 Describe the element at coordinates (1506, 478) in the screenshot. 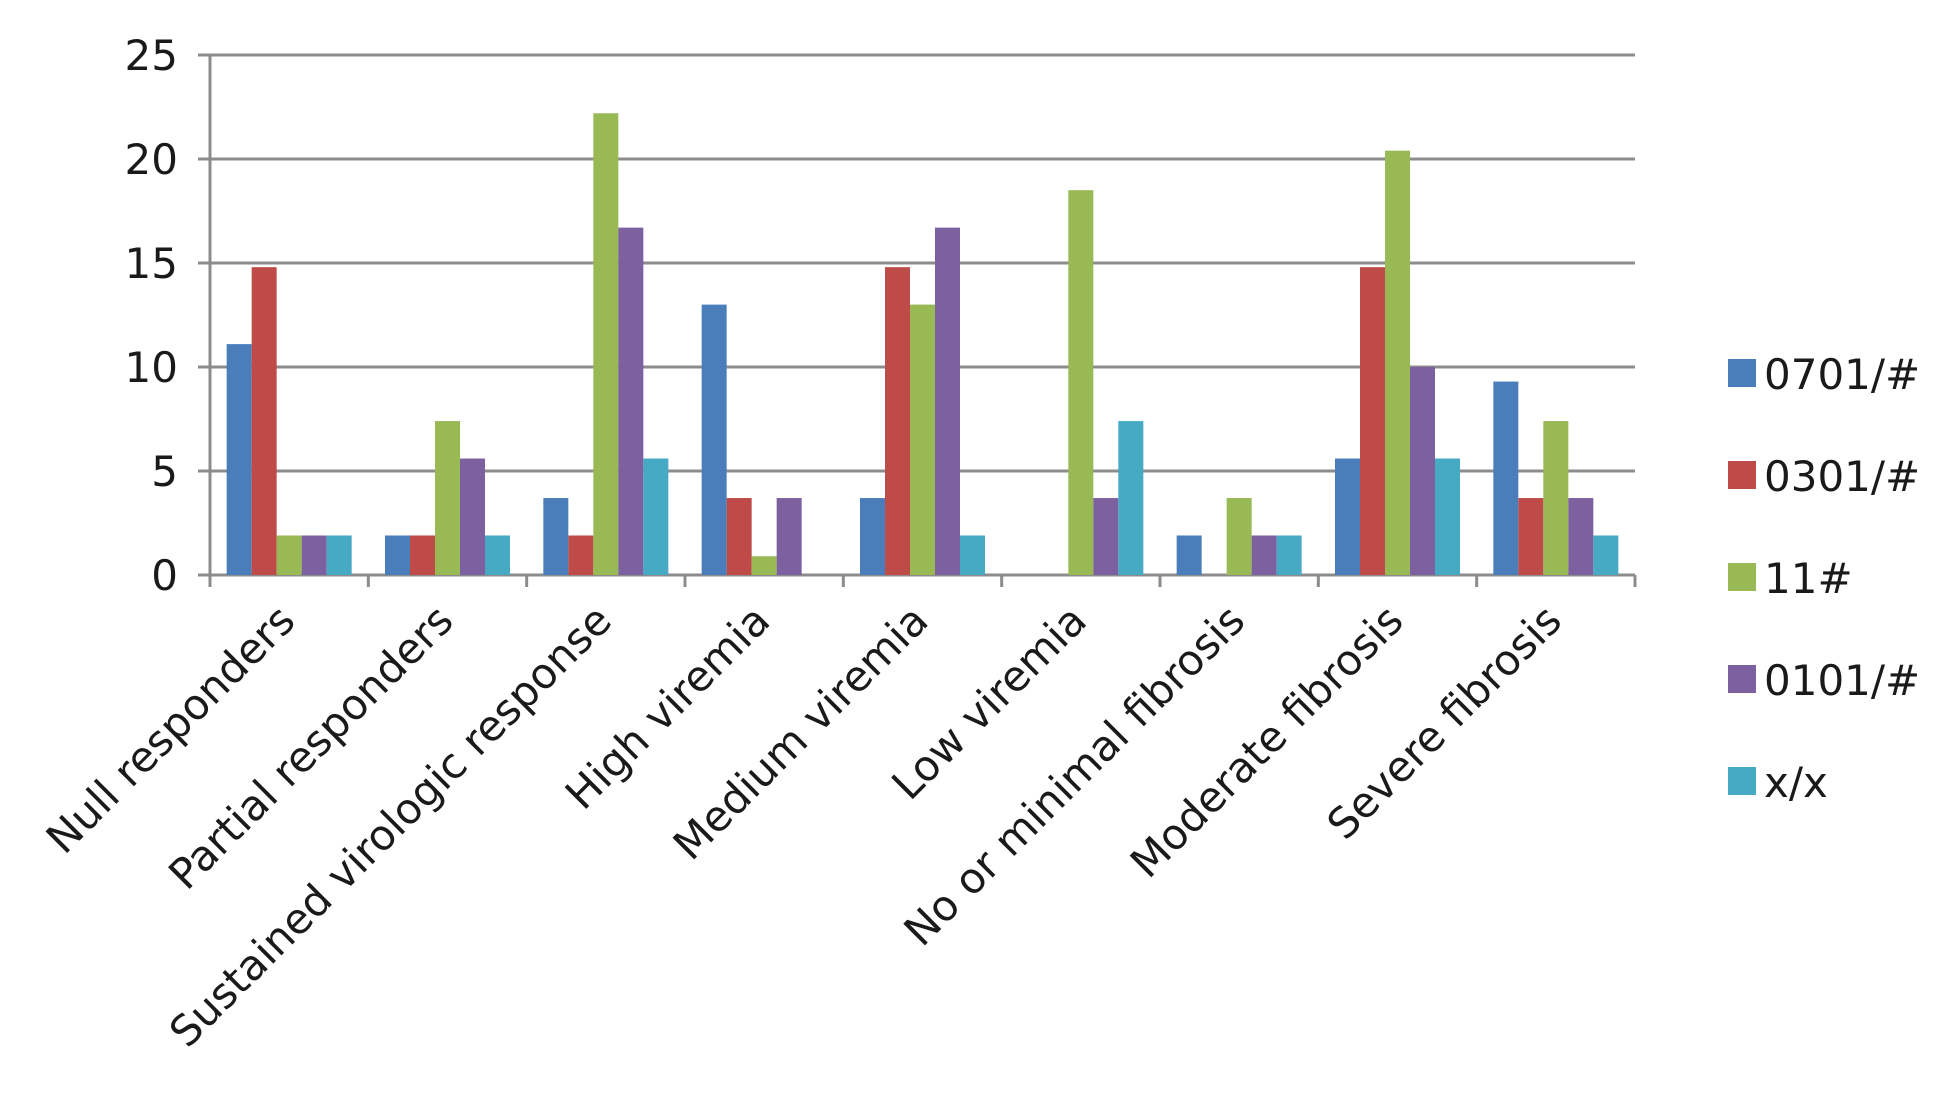

I see `bar-0701/#-Severe fibrosis` at that location.